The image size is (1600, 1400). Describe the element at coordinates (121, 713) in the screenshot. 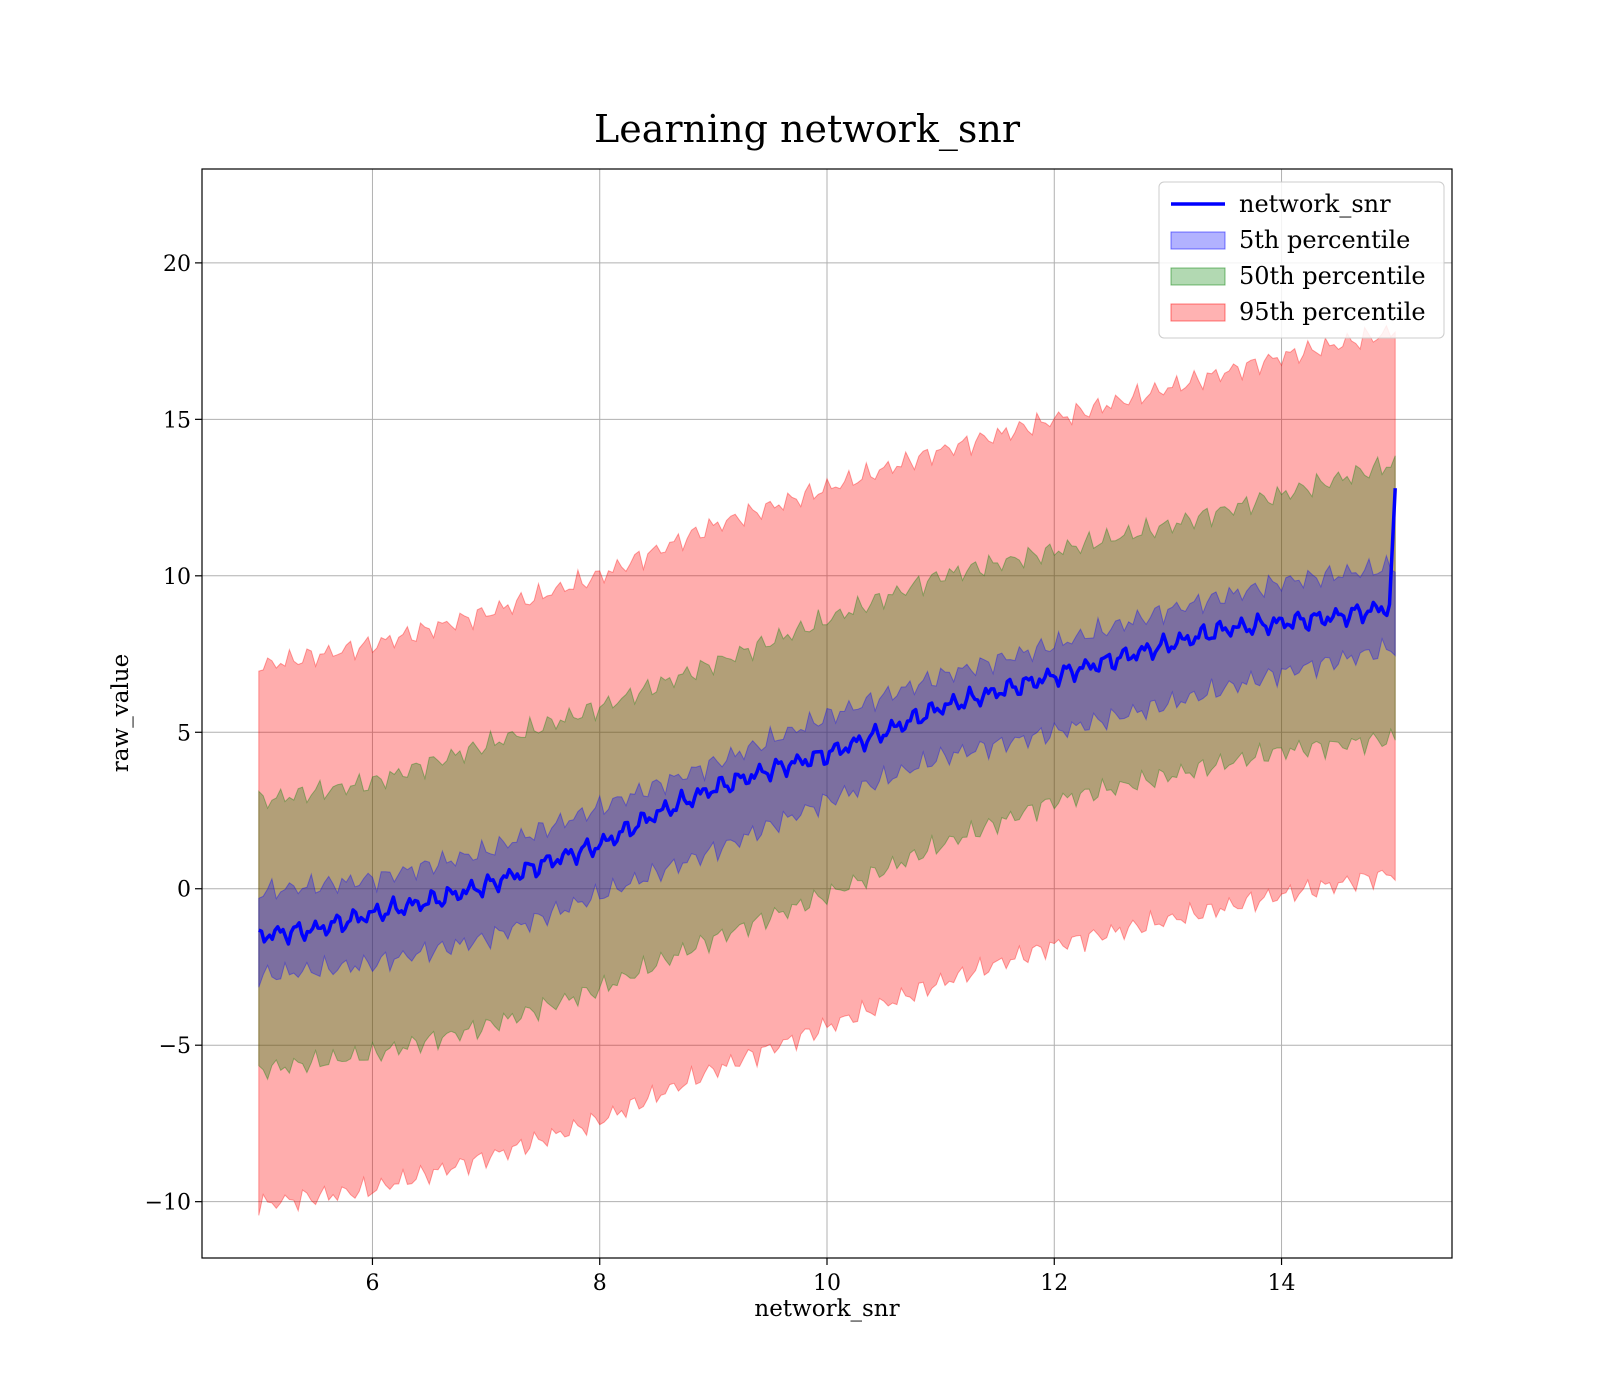

I see `y-axis-label: raw_value` at that location.